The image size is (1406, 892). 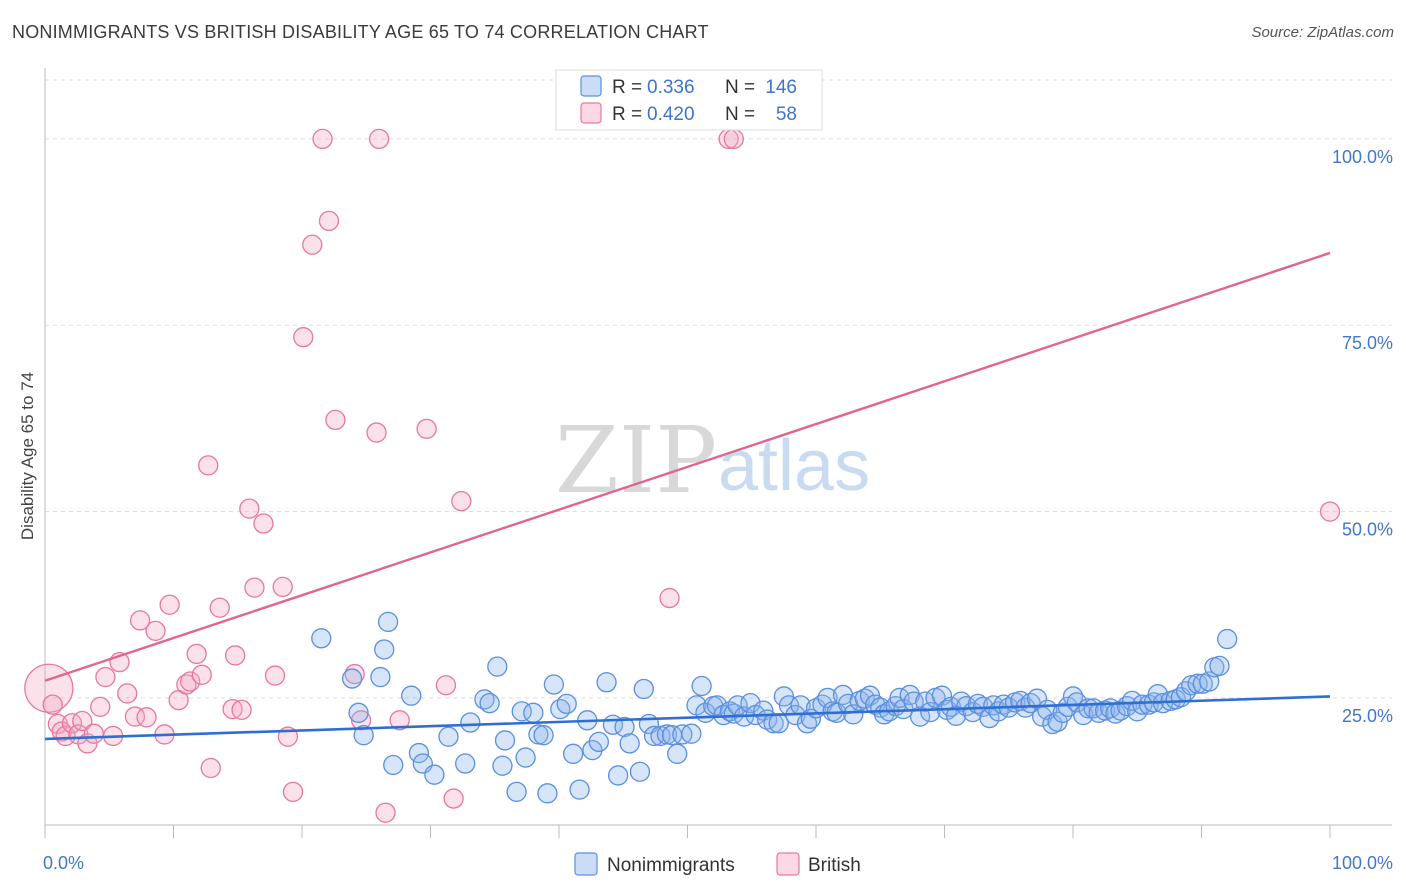 I want to click on bottom-legend-swatch-nonimmigrants, so click(x=586, y=864).